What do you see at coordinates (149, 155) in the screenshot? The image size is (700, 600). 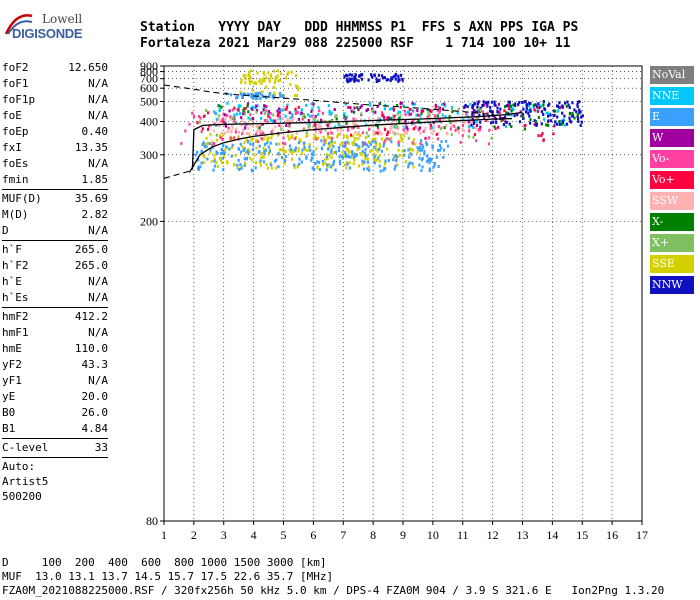 I see `y-tick-label: 300` at bounding box center [149, 155].